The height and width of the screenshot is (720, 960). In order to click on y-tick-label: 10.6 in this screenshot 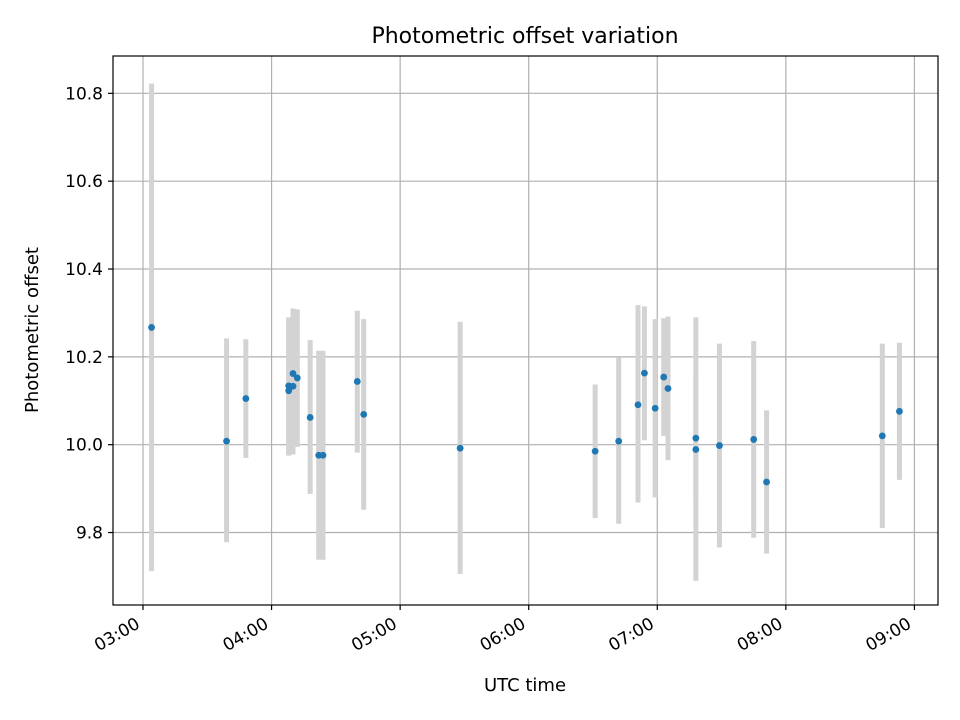, I will do `click(84, 182)`.